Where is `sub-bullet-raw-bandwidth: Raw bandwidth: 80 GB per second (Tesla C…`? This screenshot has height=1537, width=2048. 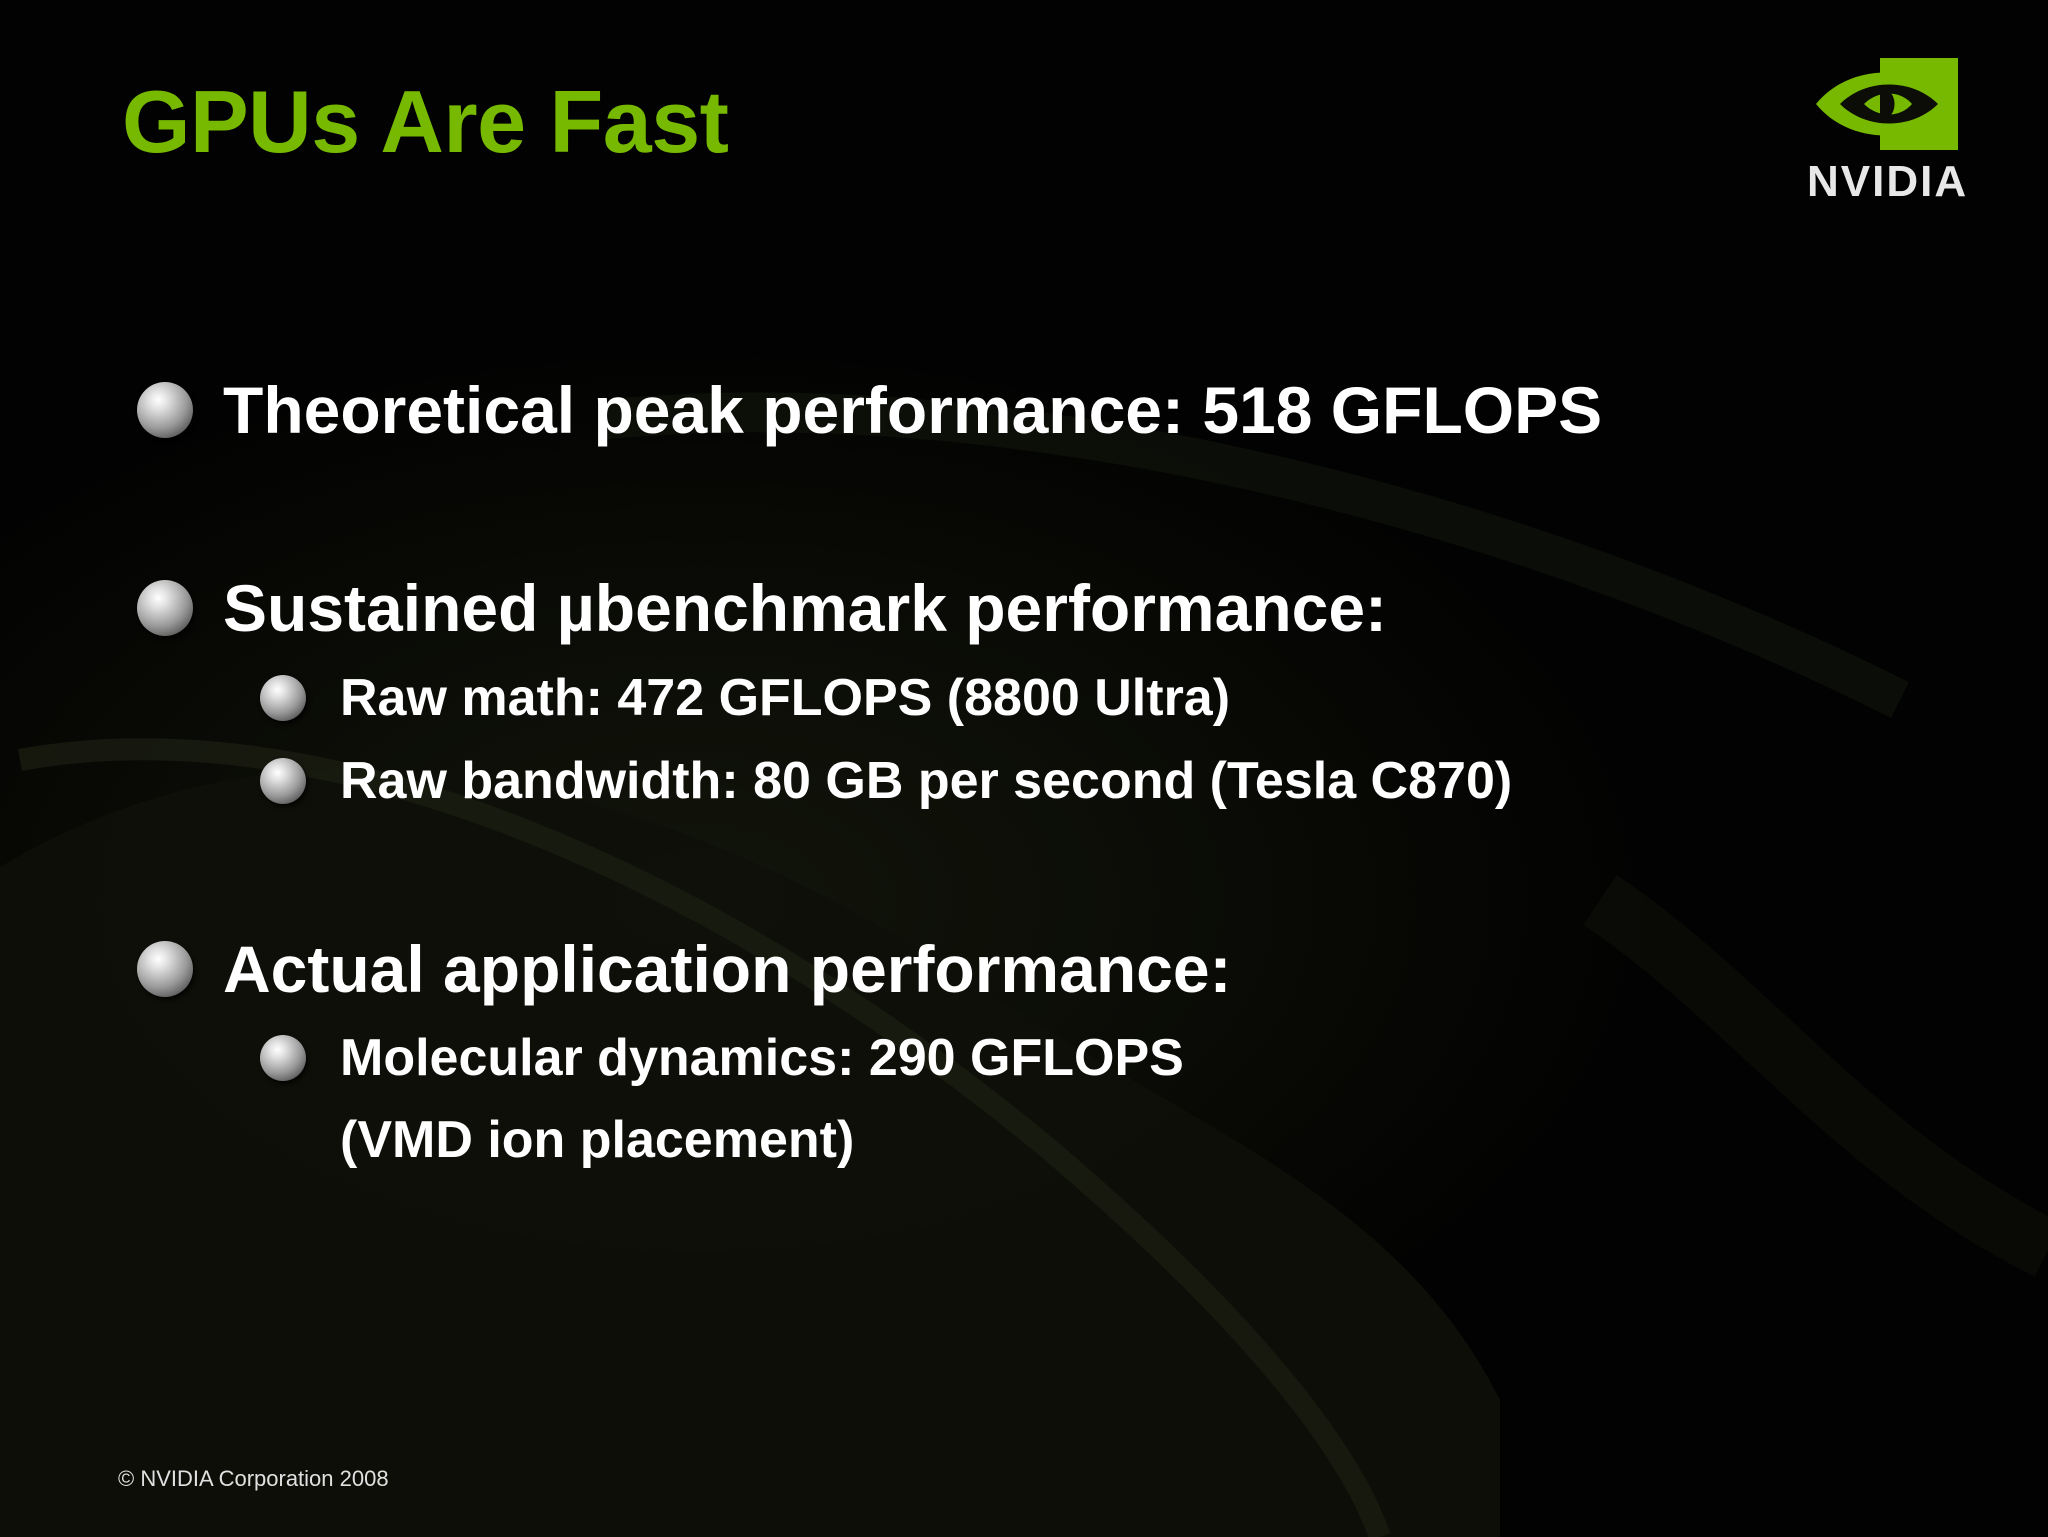
sub-bullet-raw-bandwidth: Raw bandwidth: 80 GB per second (Tesla C… is located at coordinates (886, 781).